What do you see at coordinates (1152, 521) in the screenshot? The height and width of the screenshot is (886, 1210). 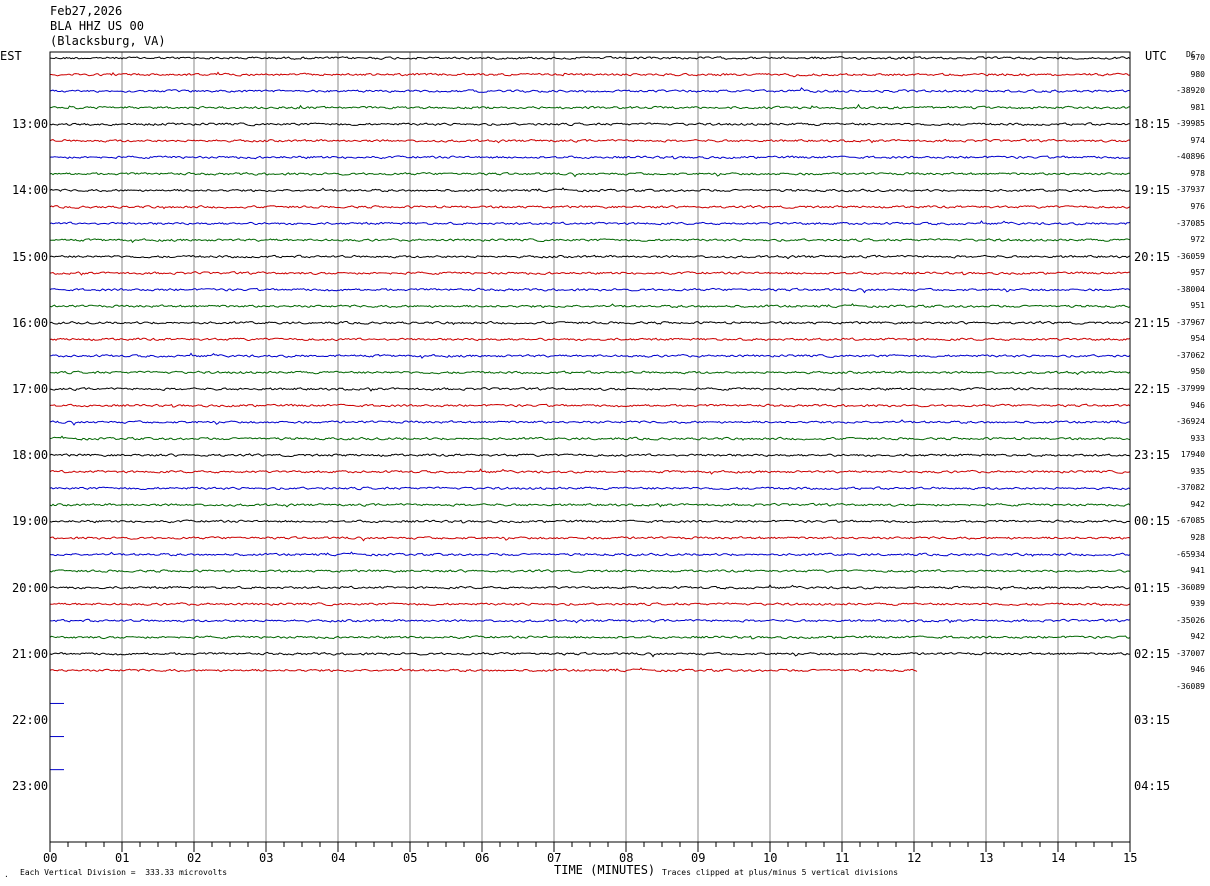 I see `utc-hour-label: 00:15` at bounding box center [1152, 521].